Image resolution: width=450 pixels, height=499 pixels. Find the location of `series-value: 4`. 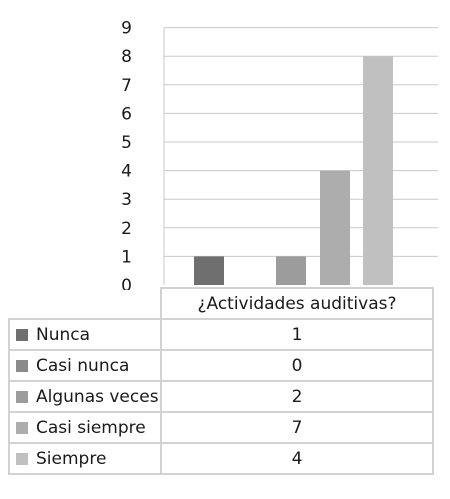

series-value: 4 is located at coordinates (297, 458).